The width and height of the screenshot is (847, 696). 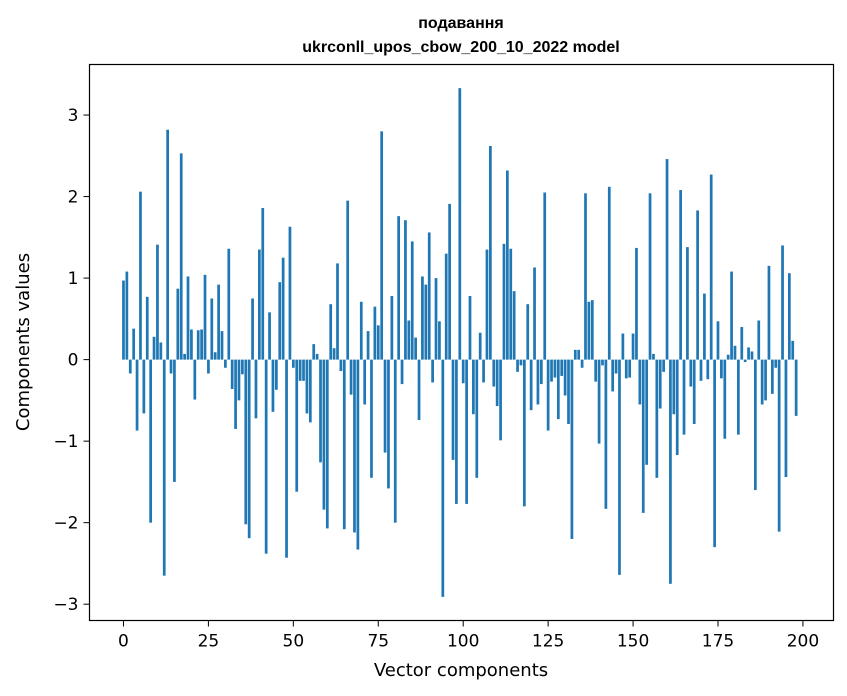 I want to click on chart-title-line-2: ukrconll_upos_cbow_200_10_2022 model, so click(x=460, y=47).